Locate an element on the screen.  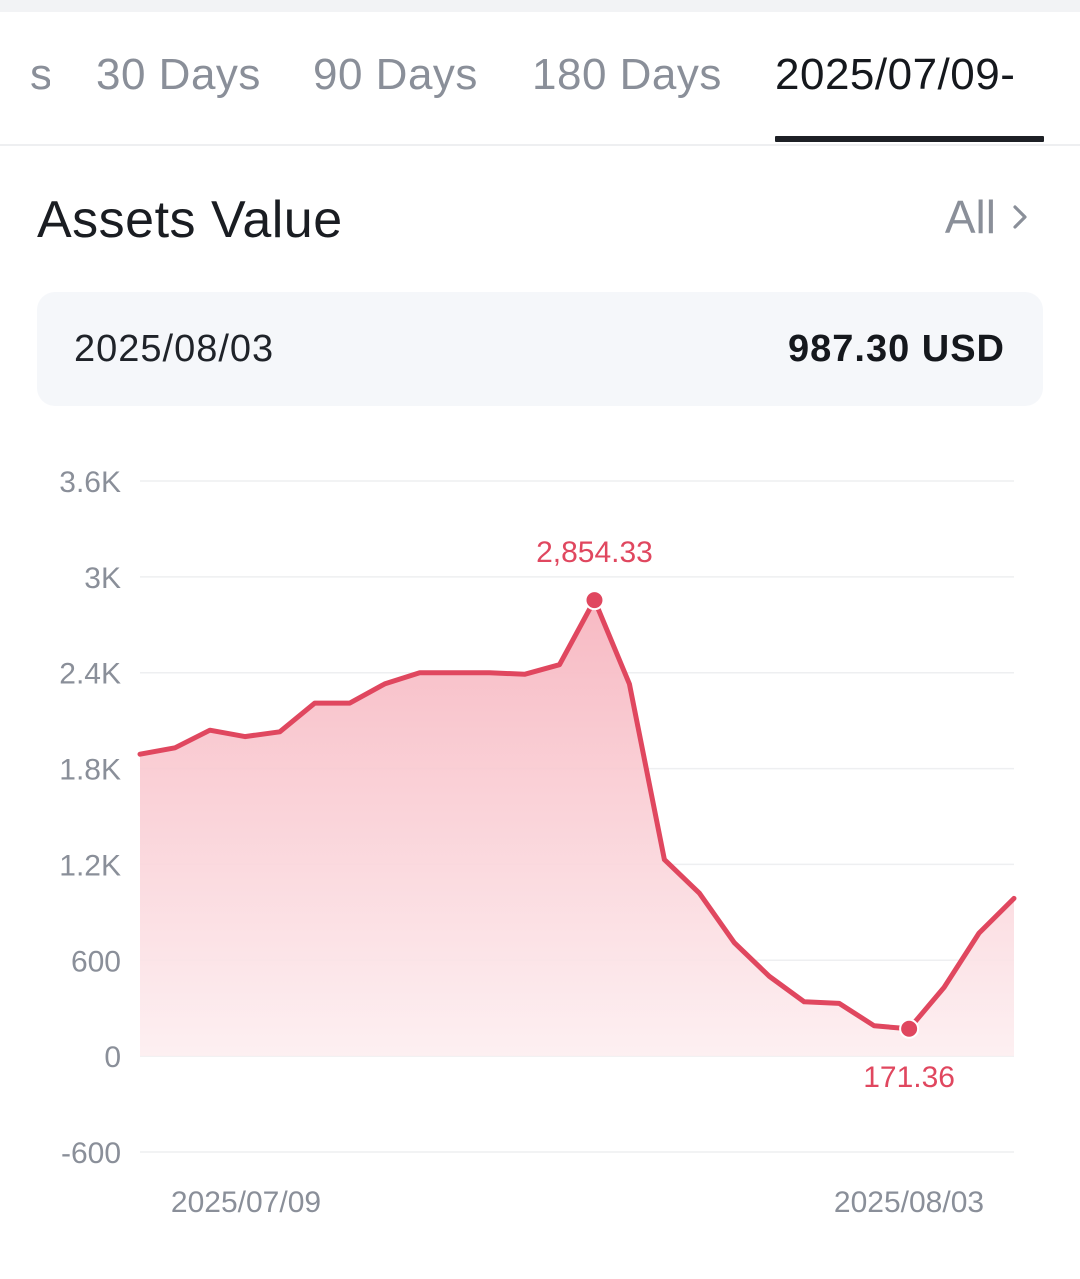
y-tick-label: 3K is located at coordinates (102, 578).